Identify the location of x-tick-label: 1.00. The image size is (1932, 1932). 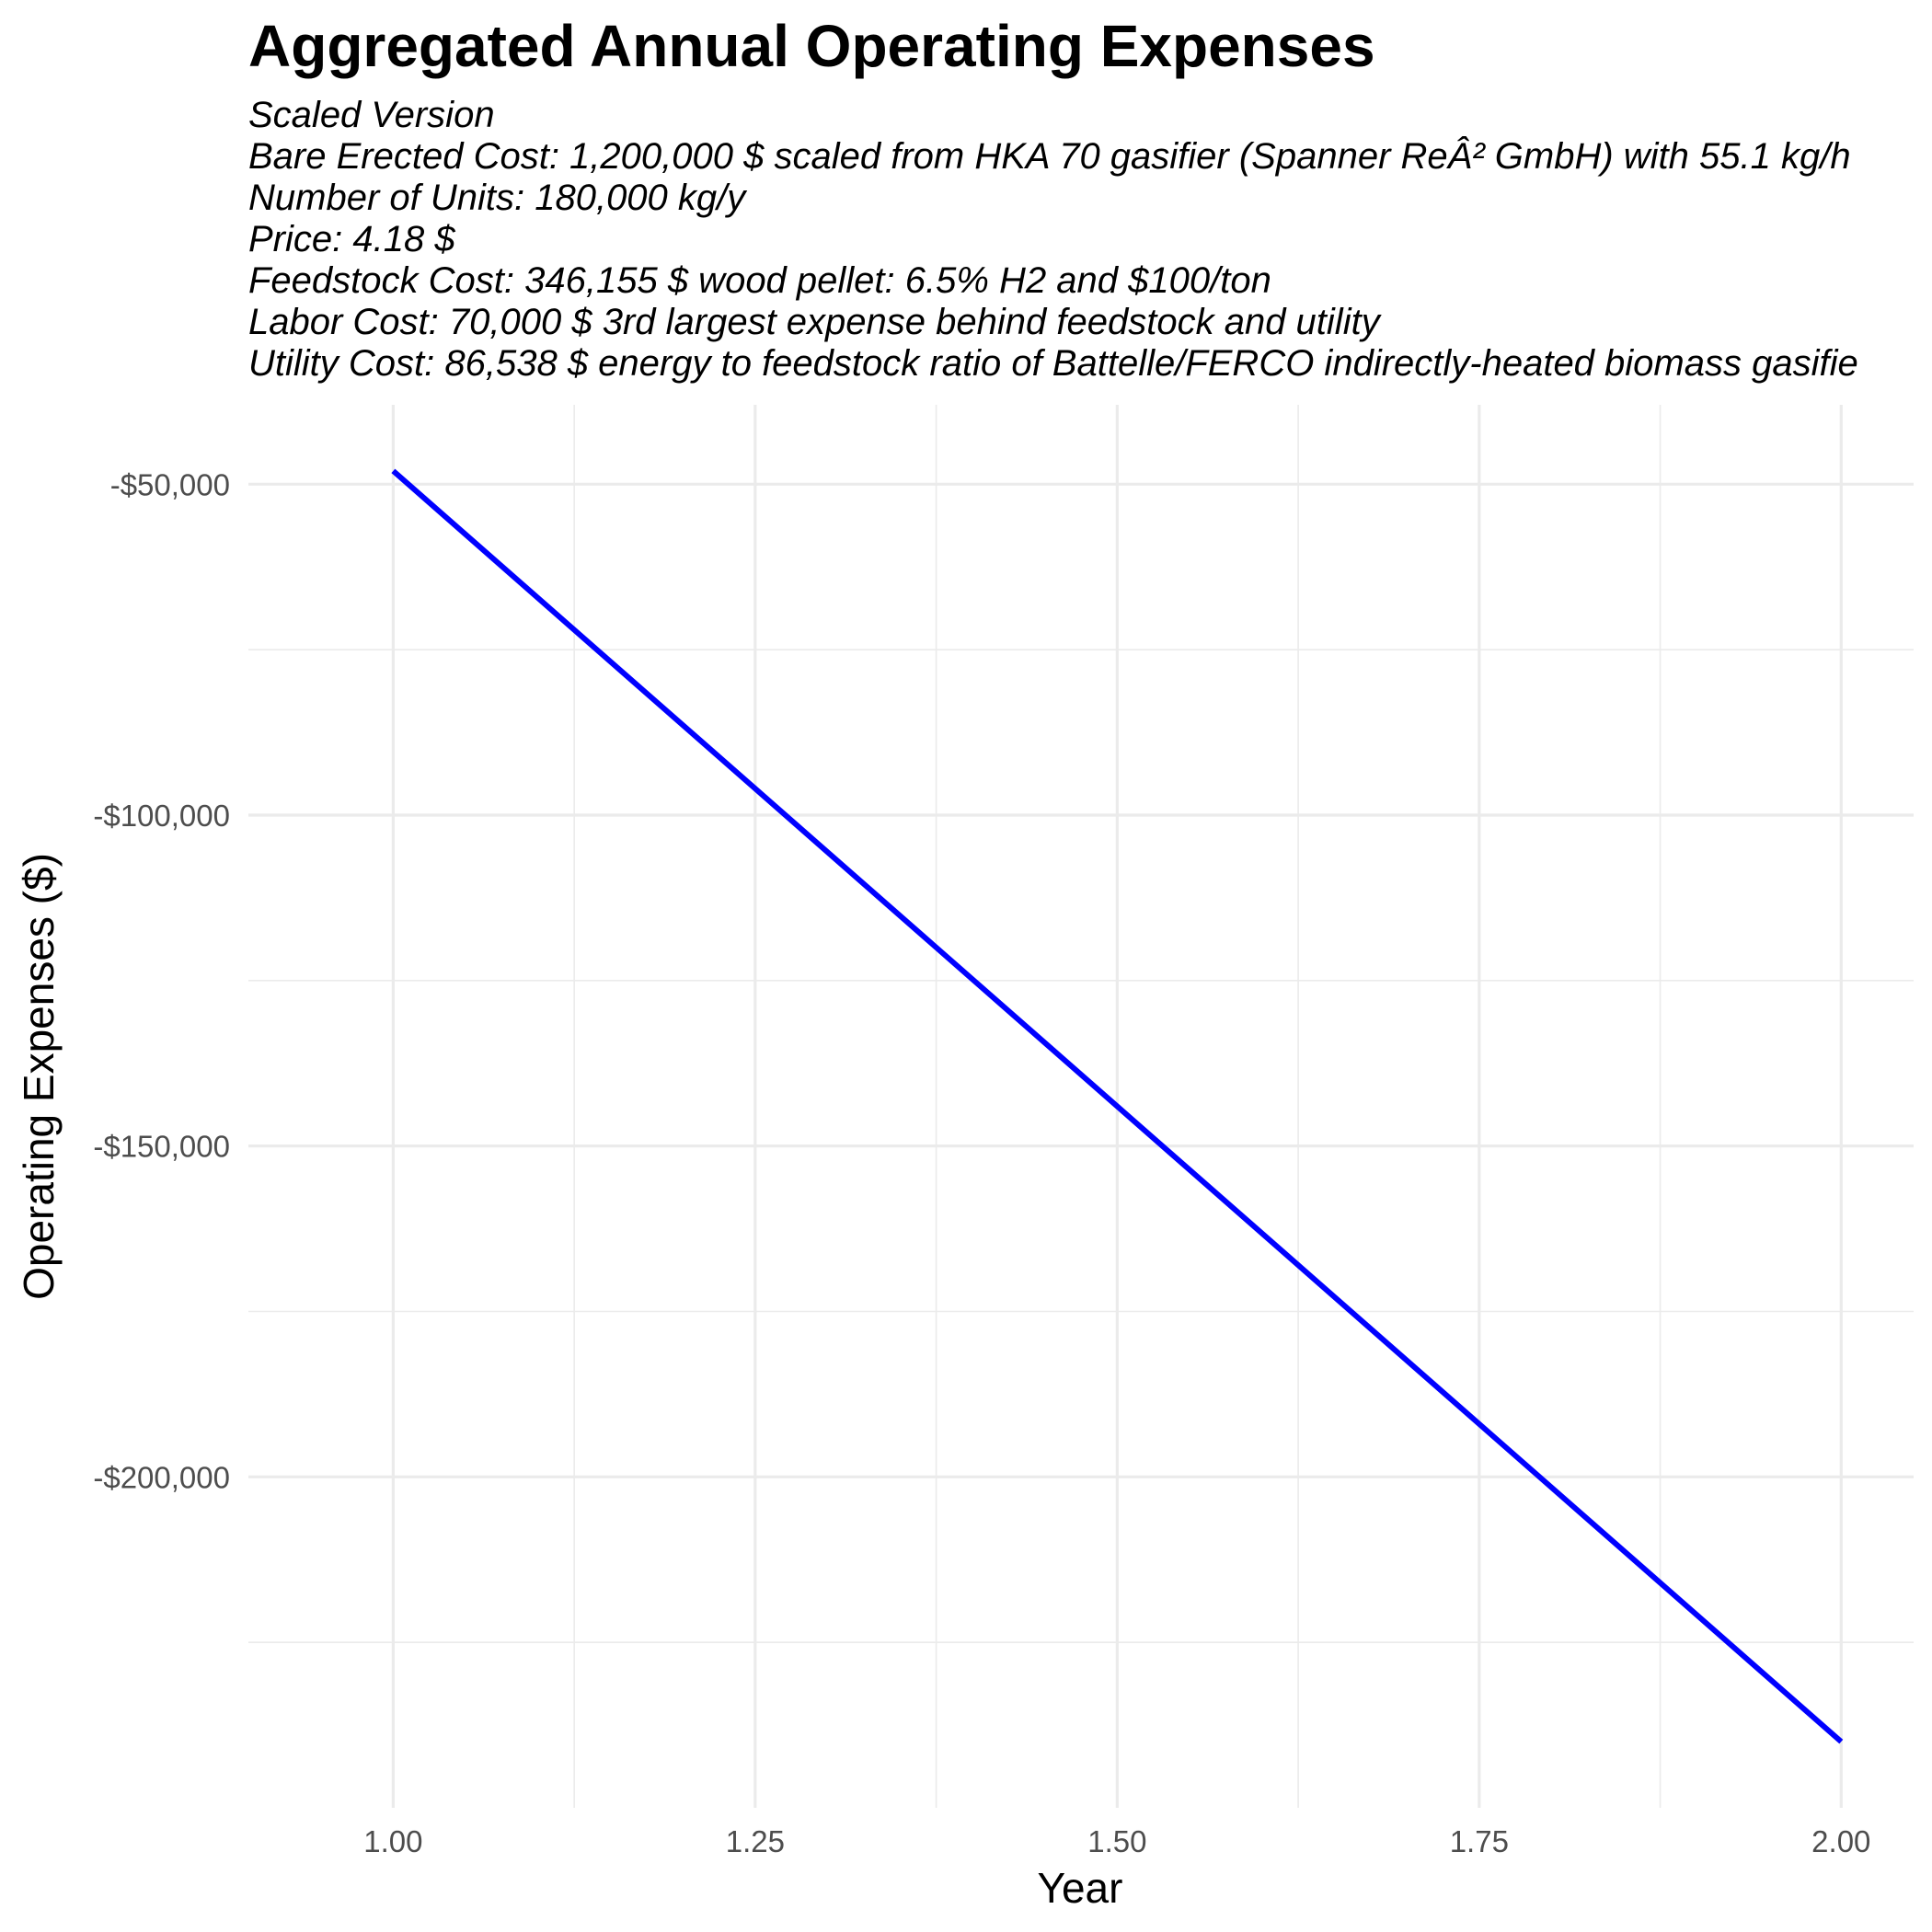
(392, 1841).